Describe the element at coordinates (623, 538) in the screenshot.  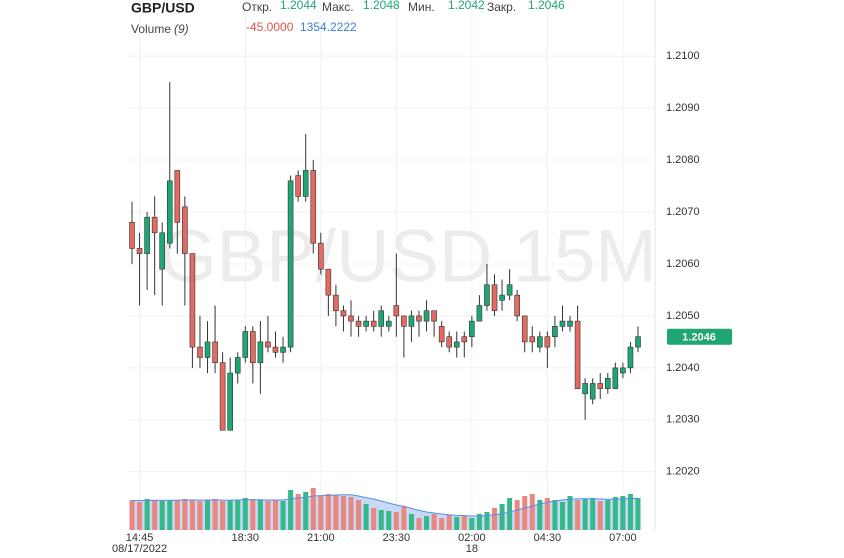
I see `x-tick-label: 07:00` at that location.